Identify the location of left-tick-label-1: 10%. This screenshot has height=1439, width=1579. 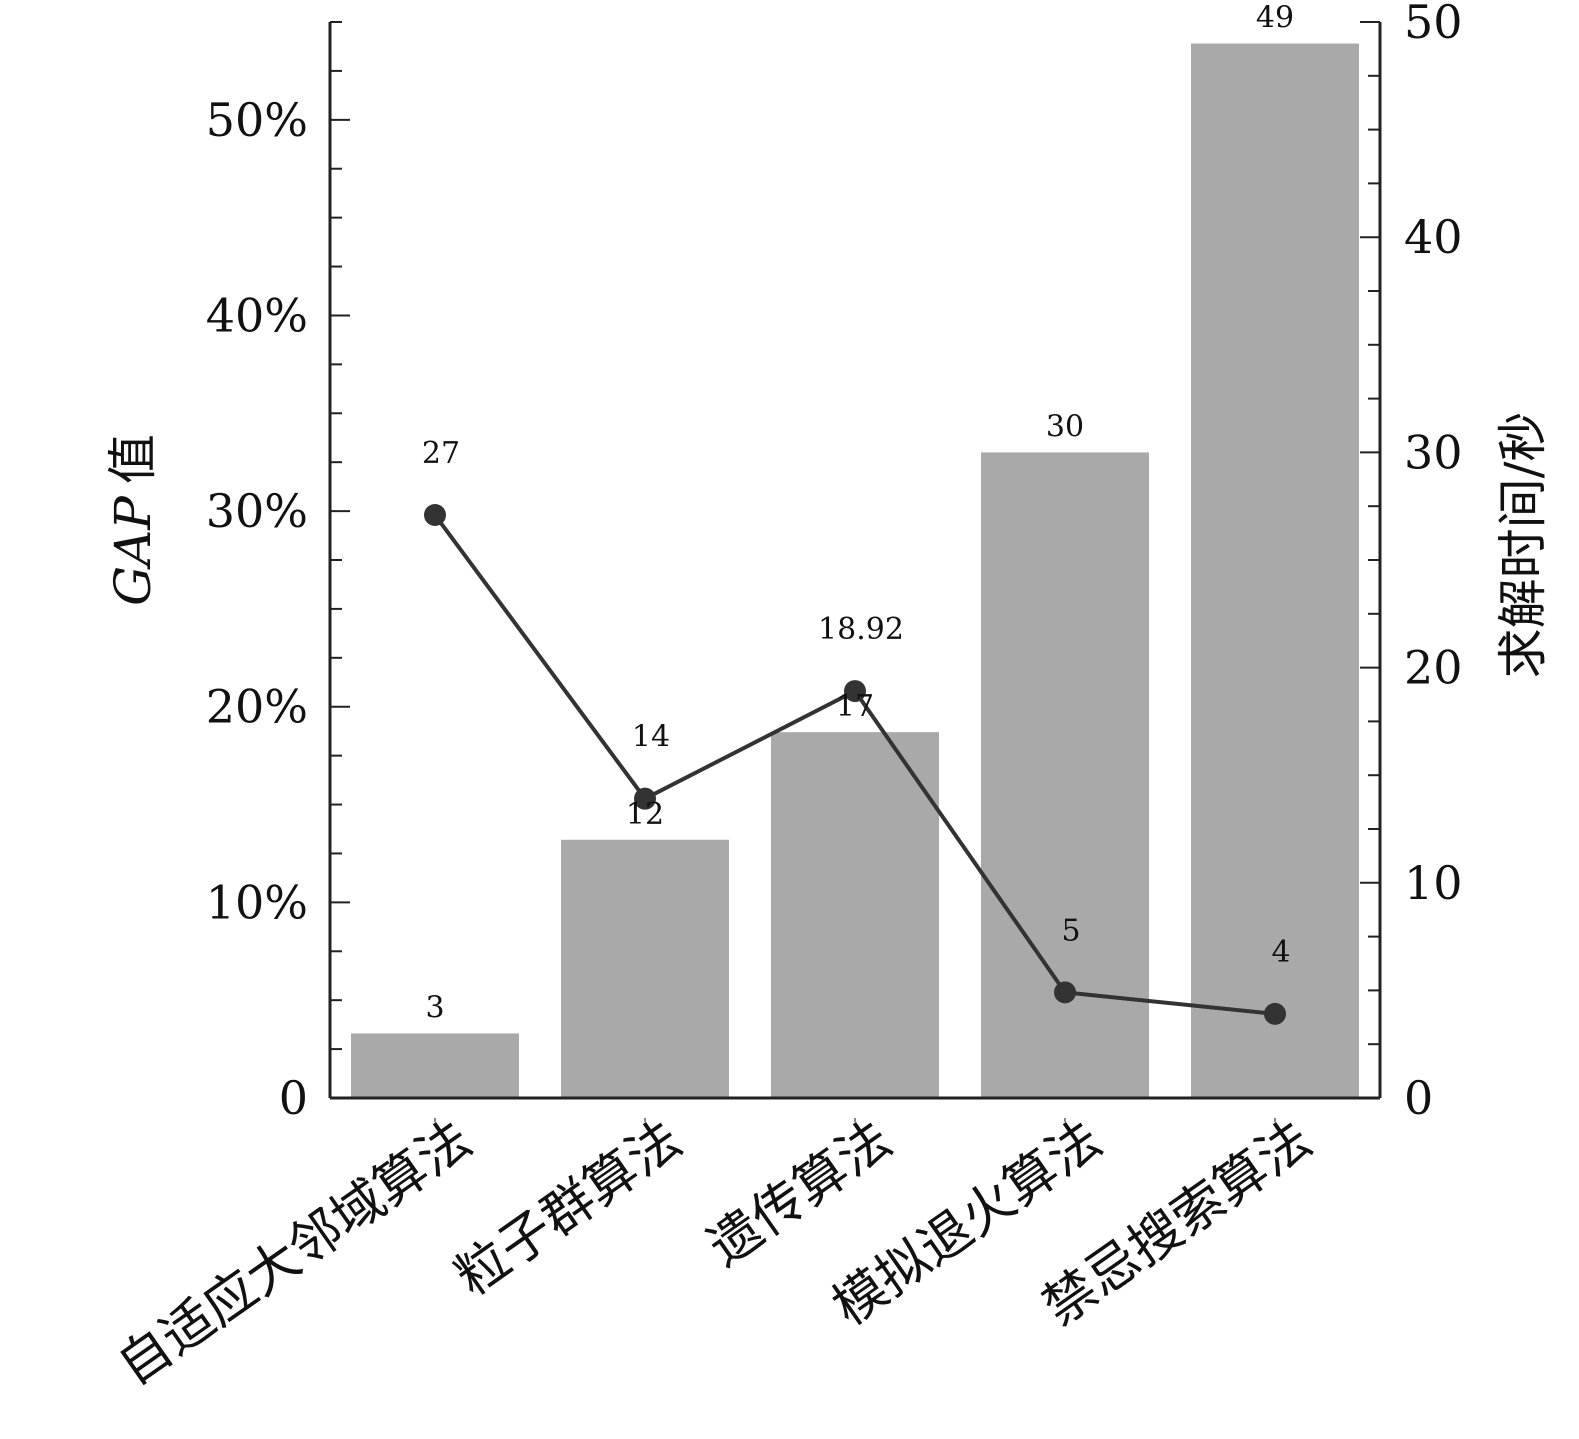
(257, 902).